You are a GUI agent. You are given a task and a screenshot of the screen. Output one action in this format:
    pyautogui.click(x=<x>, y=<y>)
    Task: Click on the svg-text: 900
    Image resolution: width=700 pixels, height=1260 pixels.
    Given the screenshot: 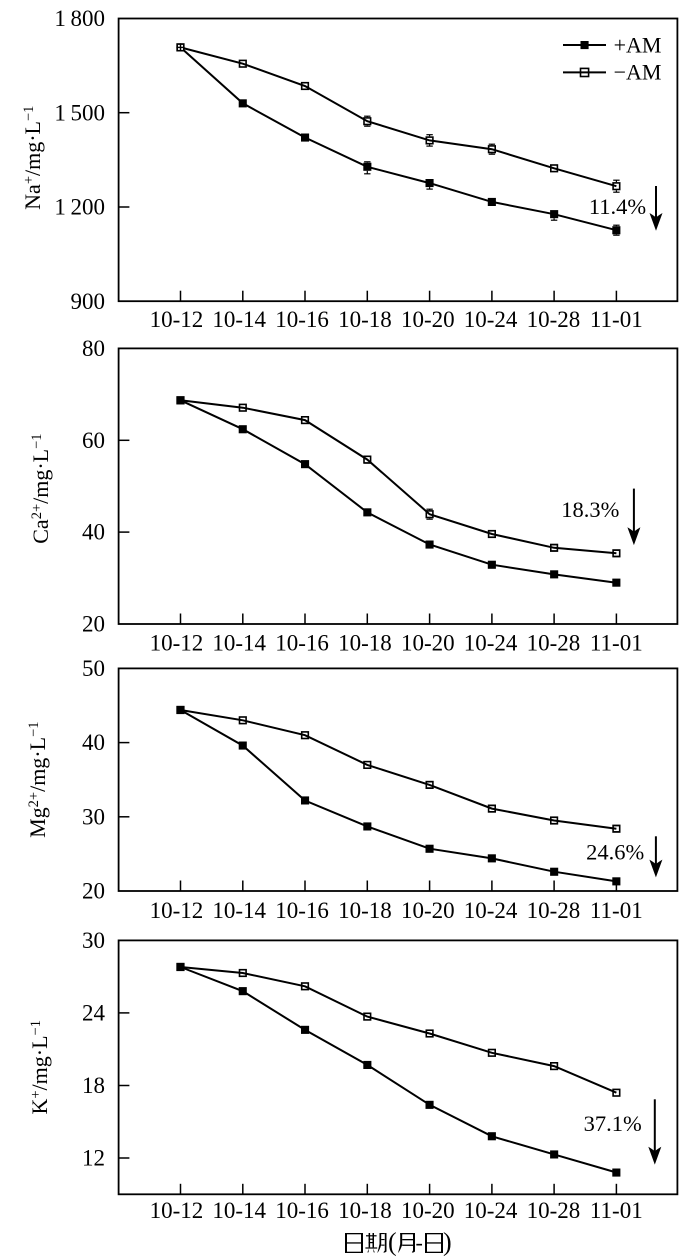 What is the action you would take?
    pyautogui.click(x=88, y=301)
    